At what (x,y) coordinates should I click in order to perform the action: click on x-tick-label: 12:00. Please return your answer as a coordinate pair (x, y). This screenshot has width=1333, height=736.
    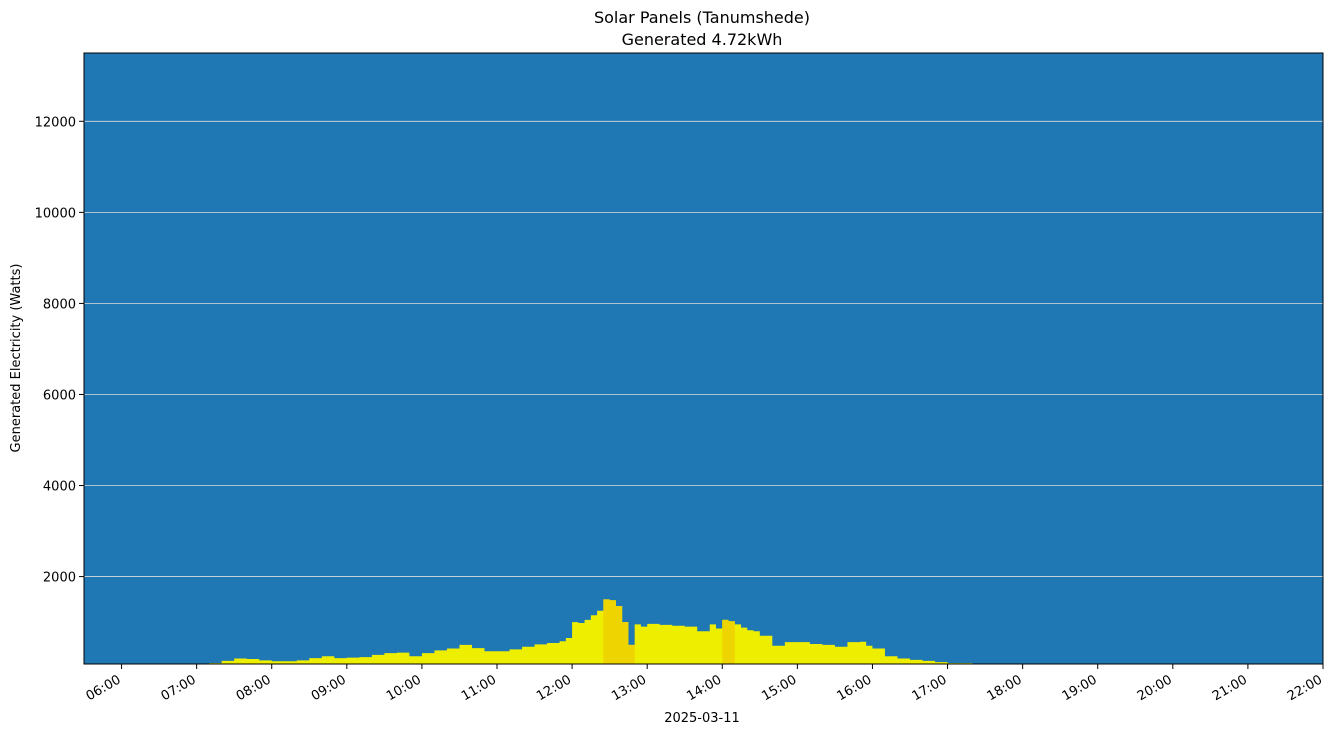
    Looking at the image, I should click on (554, 688).